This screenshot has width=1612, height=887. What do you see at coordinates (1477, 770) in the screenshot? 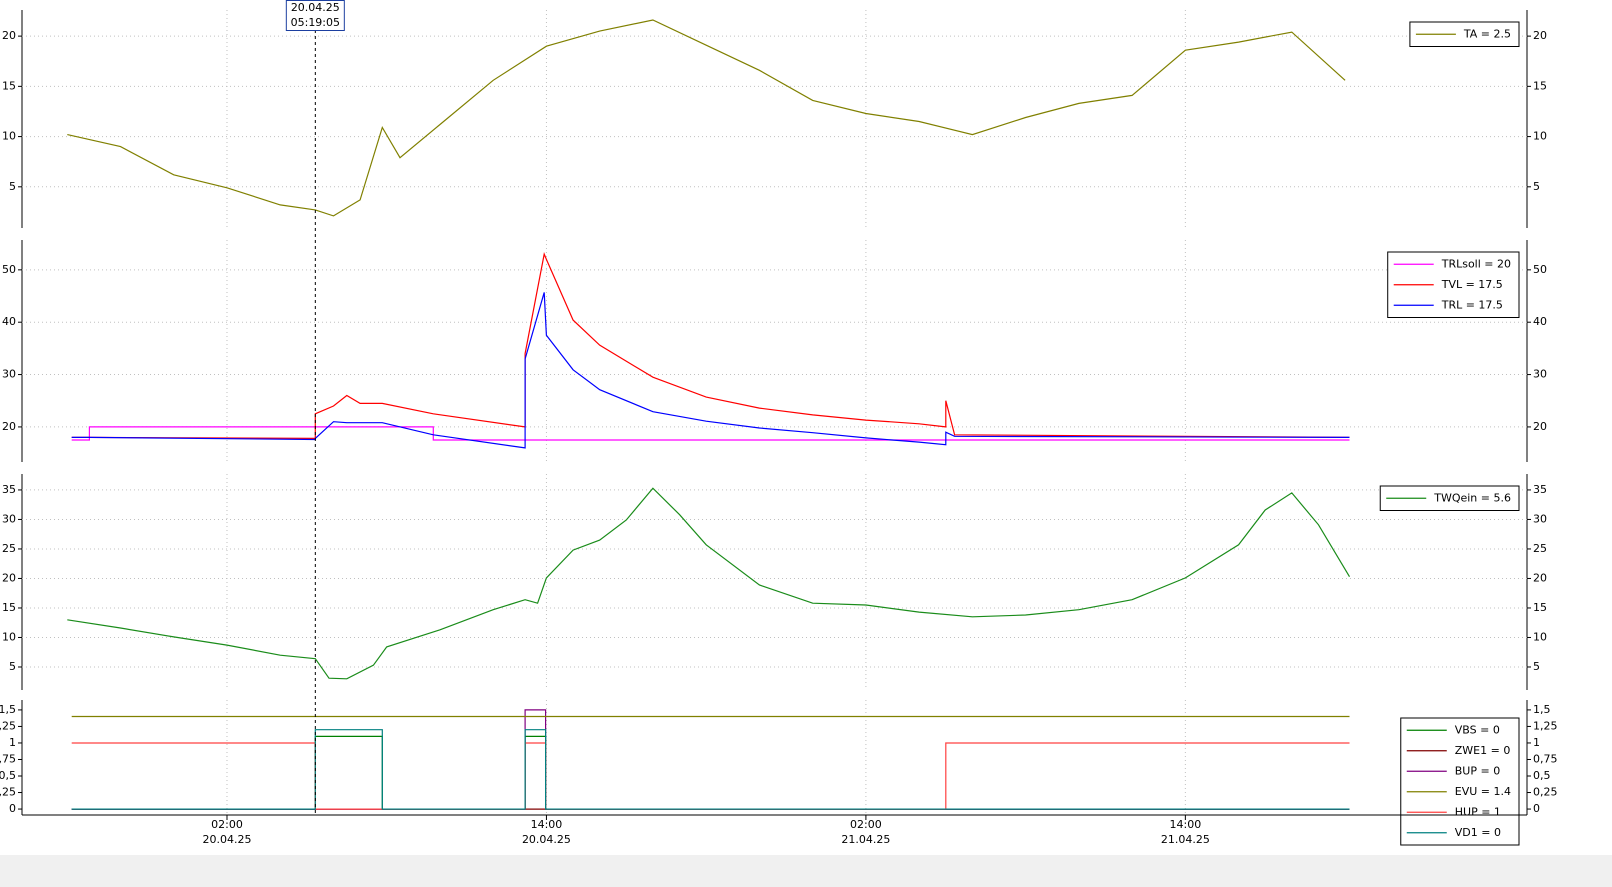
I see `legend-label: BUP = 0` at bounding box center [1477, 770].